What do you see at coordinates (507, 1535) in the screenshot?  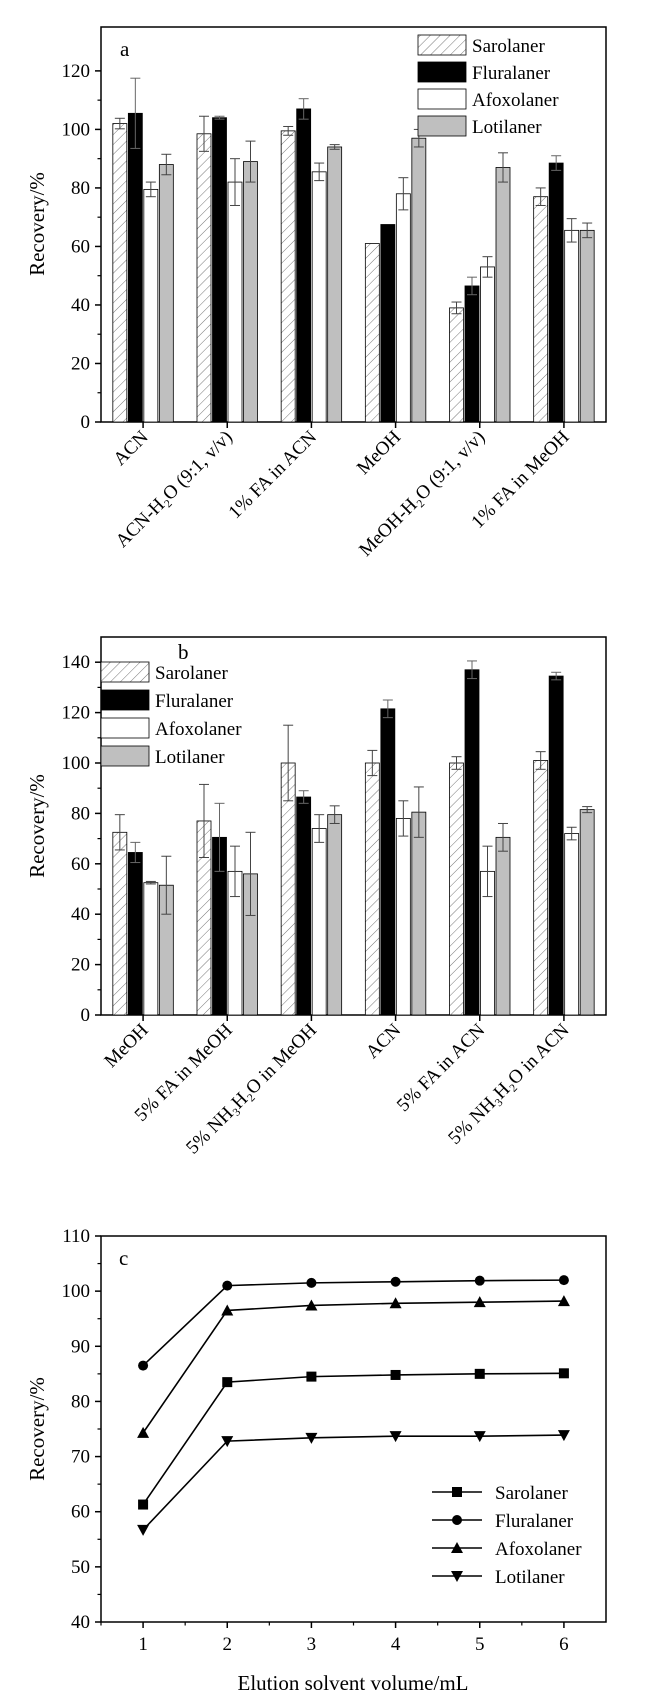 I see `legend: Sarolaner Fluralaner Afoxolaner Lotilaner` at bounding box center [507, 1535].